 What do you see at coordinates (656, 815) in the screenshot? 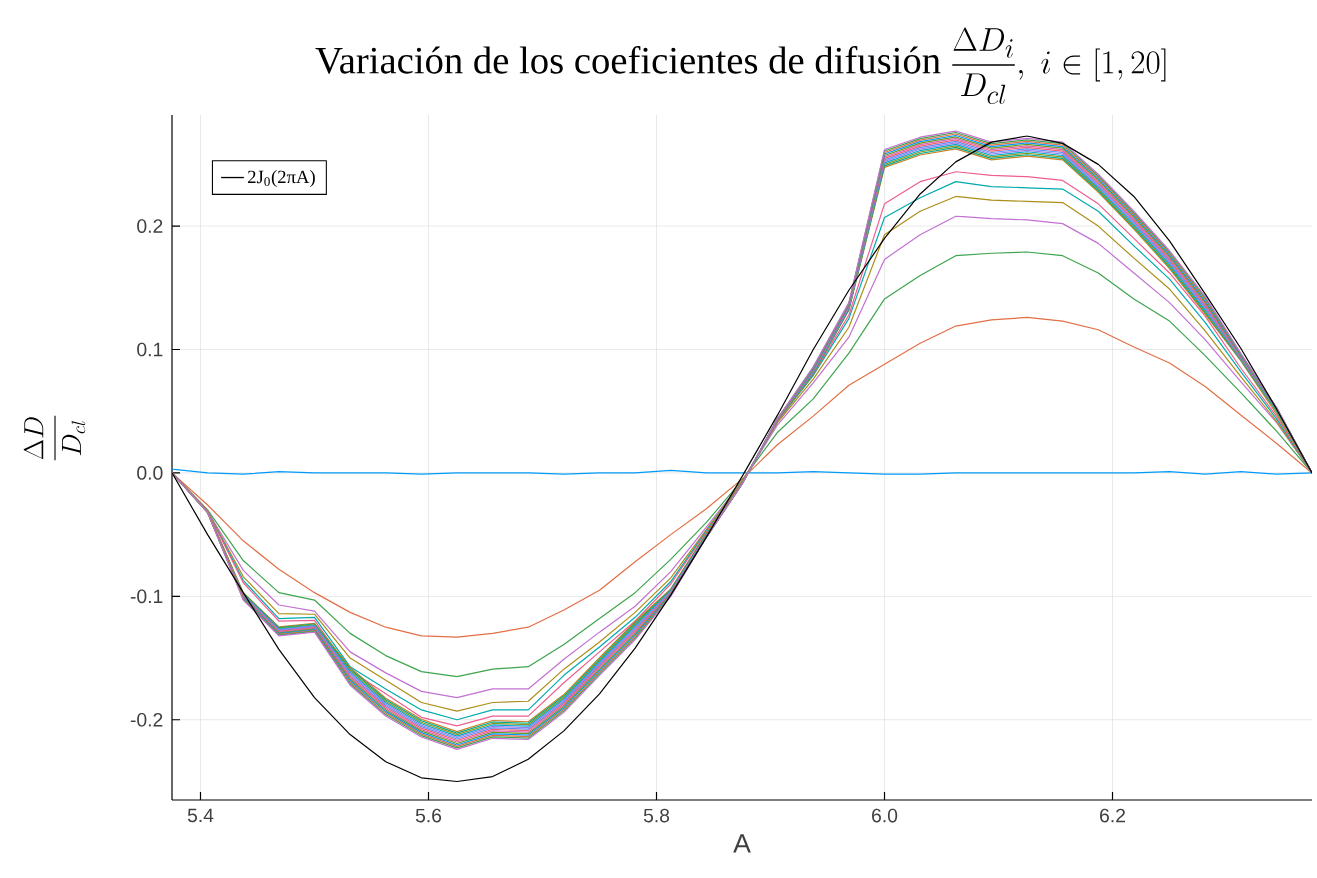
I see `x-tick-label: 5.8` at bounding box center [656, 815].